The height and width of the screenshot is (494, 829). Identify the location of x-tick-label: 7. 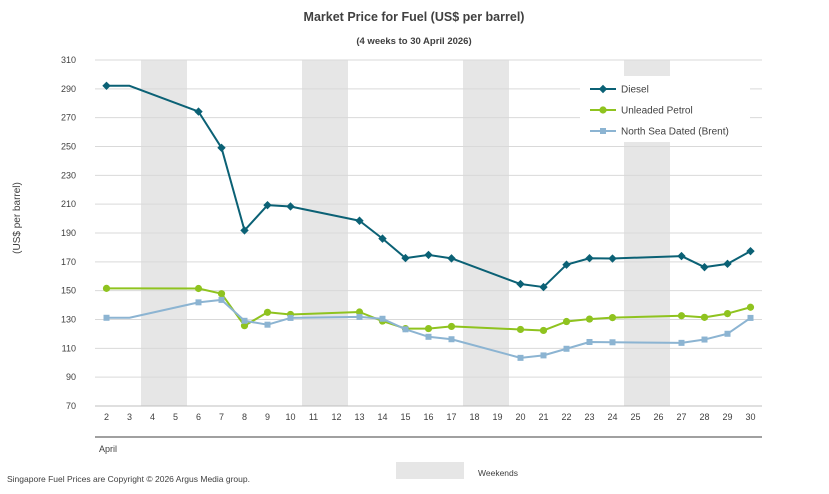
(221, 417).